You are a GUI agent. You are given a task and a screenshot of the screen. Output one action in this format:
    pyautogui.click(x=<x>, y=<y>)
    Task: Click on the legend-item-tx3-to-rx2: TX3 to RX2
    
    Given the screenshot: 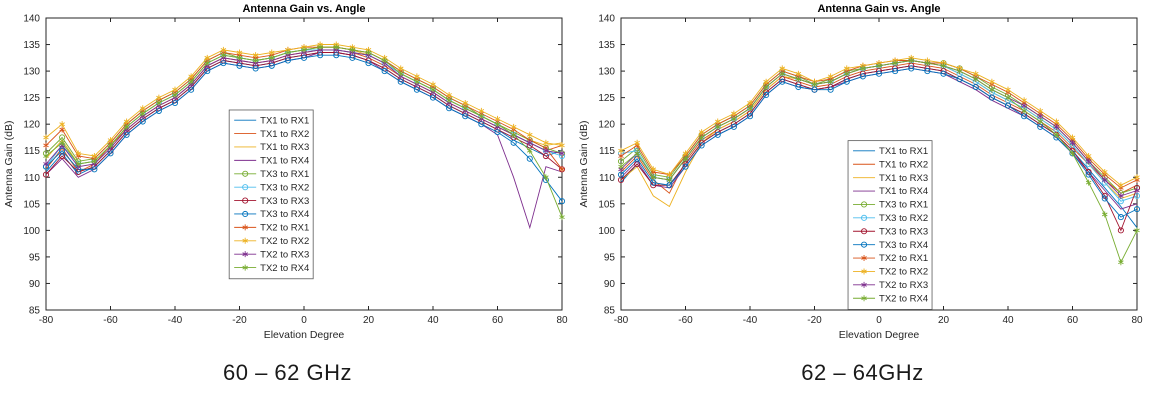 What is the action you would take?
    pyautogui.click(x=890, y=218)
    